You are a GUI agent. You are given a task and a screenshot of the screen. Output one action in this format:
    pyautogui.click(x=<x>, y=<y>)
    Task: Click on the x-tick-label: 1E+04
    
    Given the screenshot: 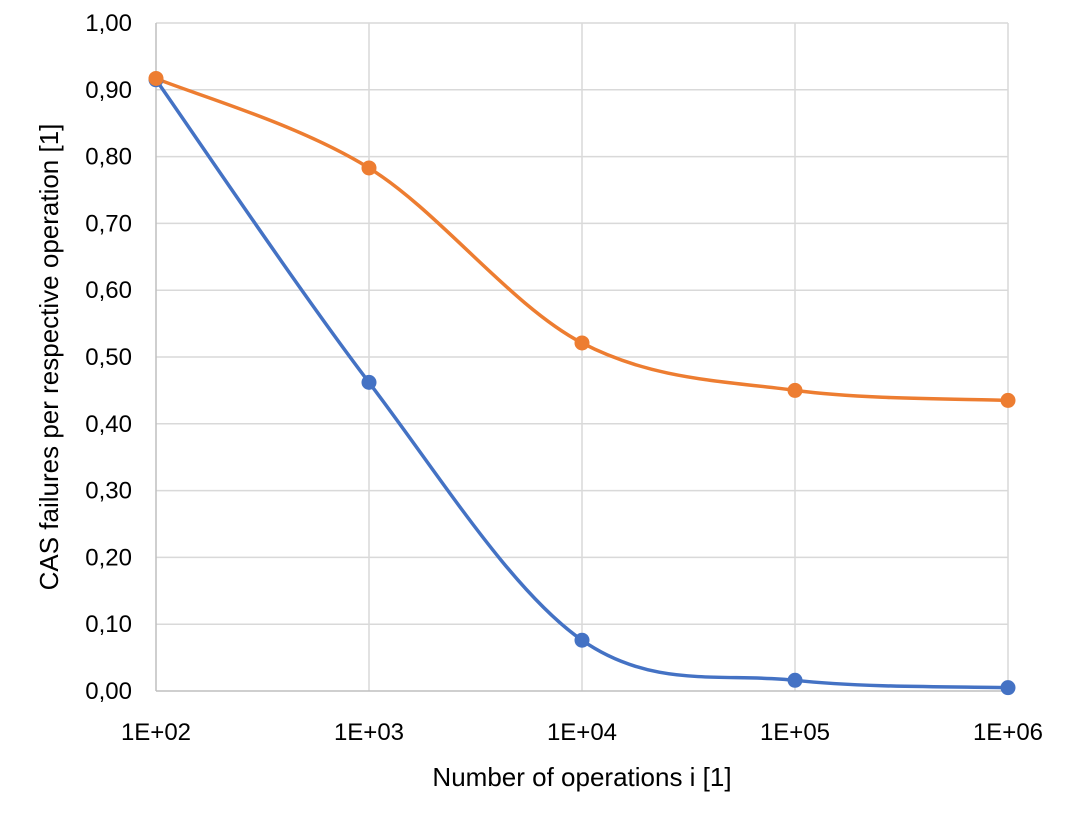 What is the action you would take?
    pyautogui.click(x=582, y=732)
    